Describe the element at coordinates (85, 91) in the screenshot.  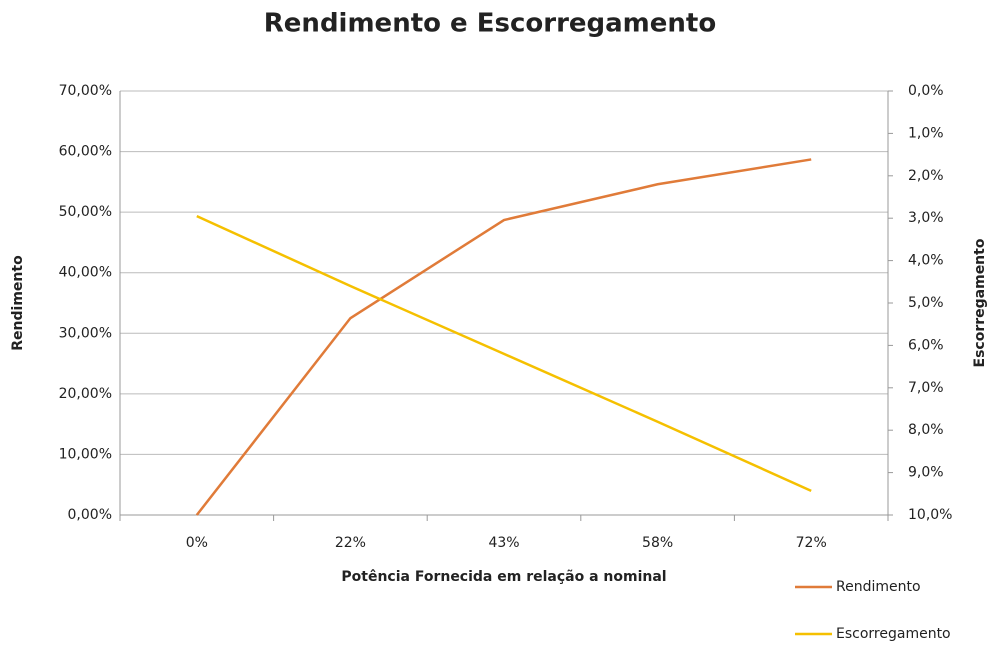
I see `y-tick-label: 70,00%` at that location.